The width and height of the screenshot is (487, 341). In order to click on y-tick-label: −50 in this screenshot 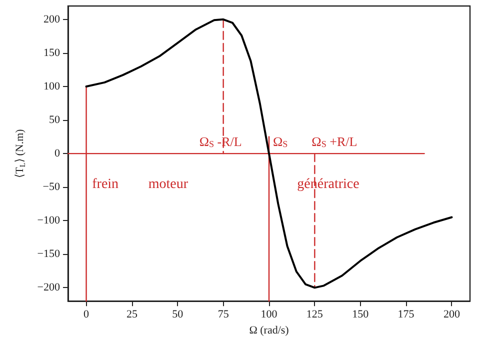, I will do `click(51, 187)`.